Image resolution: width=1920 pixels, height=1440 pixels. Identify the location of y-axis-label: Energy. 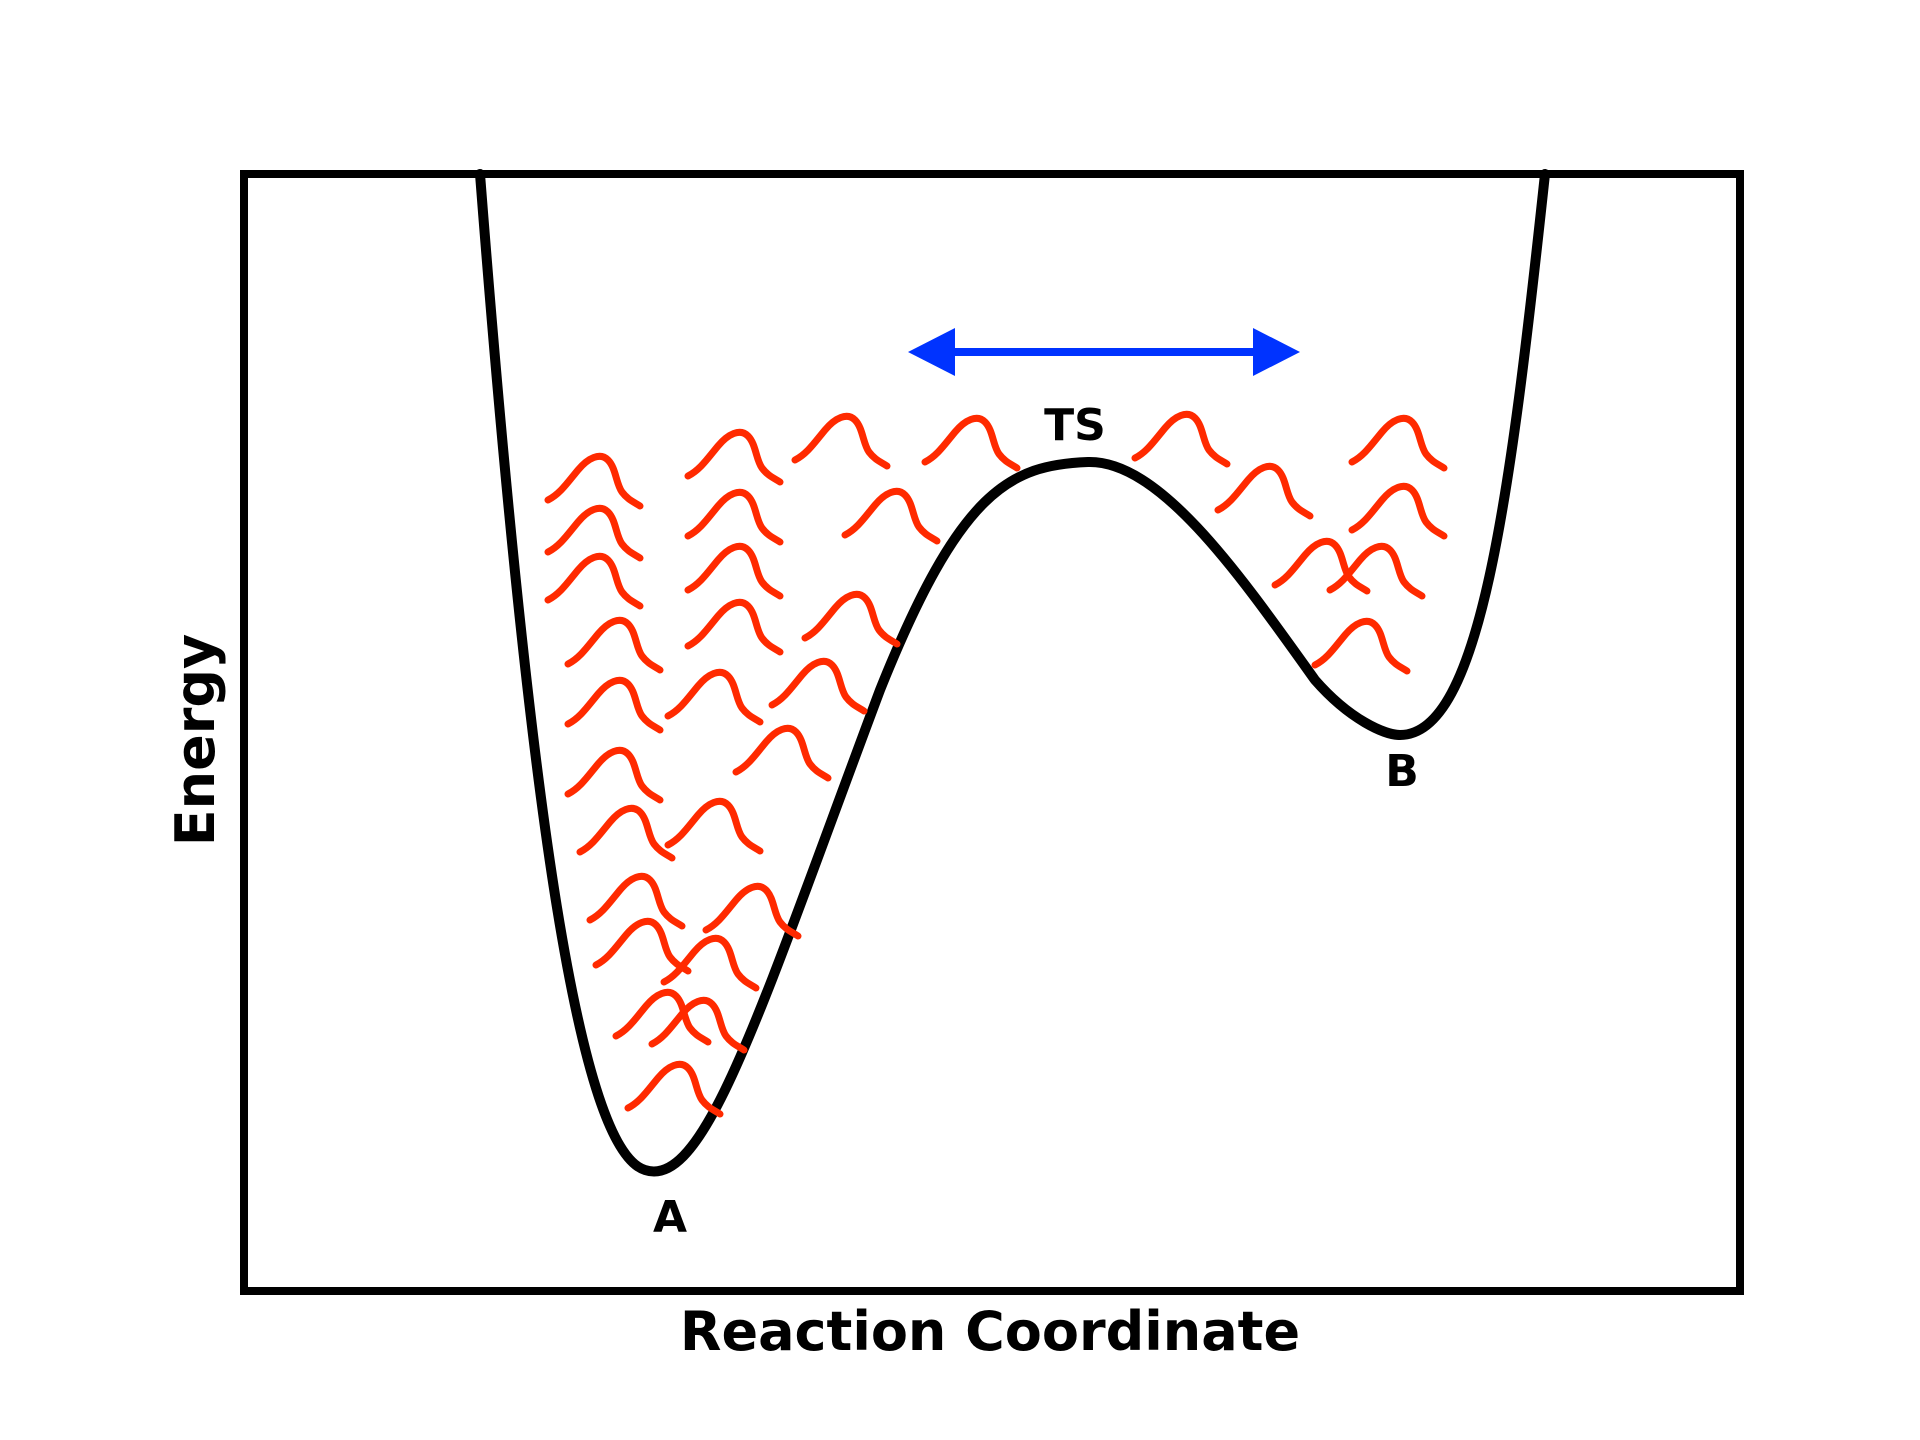
(195, 740).